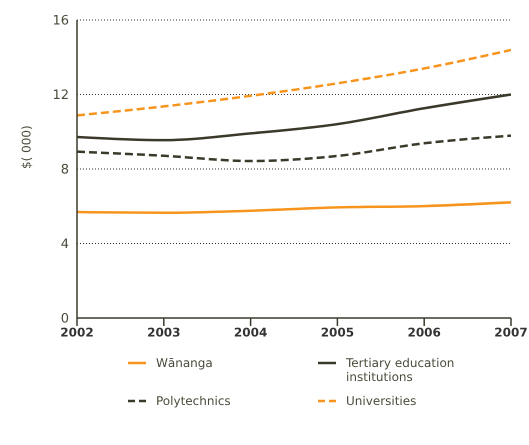 This screenshot has width=529, height=445. Describe the element at coordinates (64, 244) in the screenshot. I see `y-tick-label: 4` at that location.